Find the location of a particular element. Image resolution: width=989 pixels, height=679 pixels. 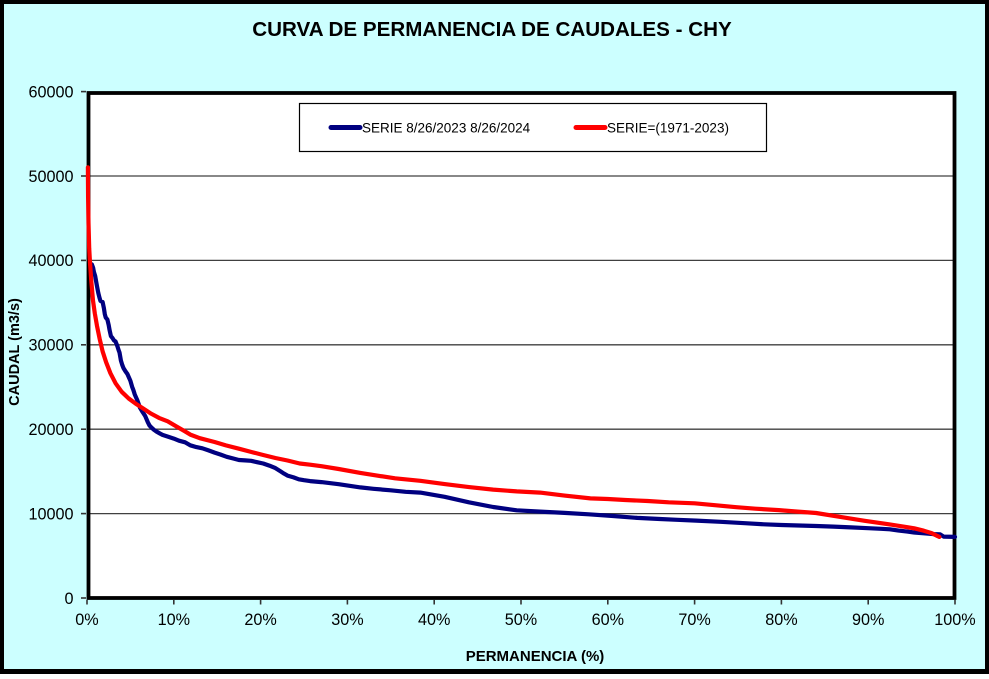

svg-text: 20% is located at coordinates (260, 620).